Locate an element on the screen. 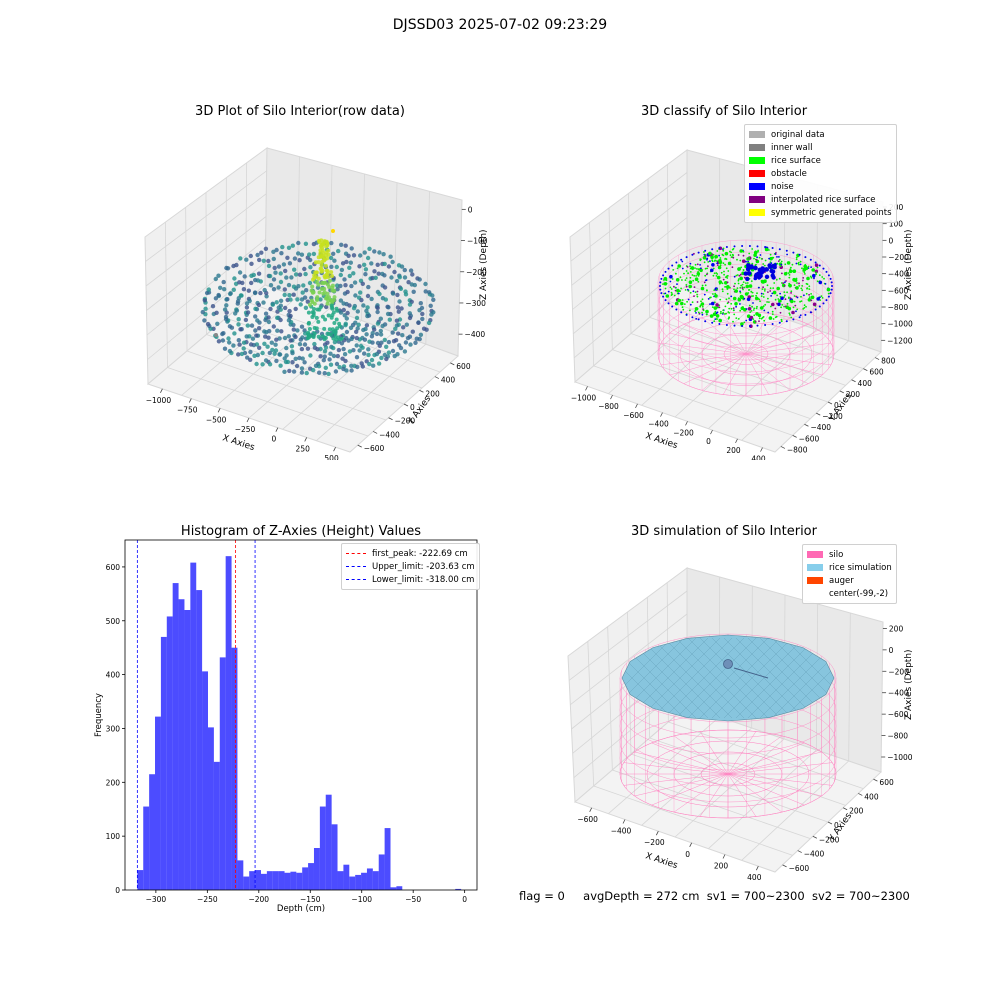 The height and width of the screenshot is (1000, 1000). x-tick-label: −750 is located at coordinates (187, 410).